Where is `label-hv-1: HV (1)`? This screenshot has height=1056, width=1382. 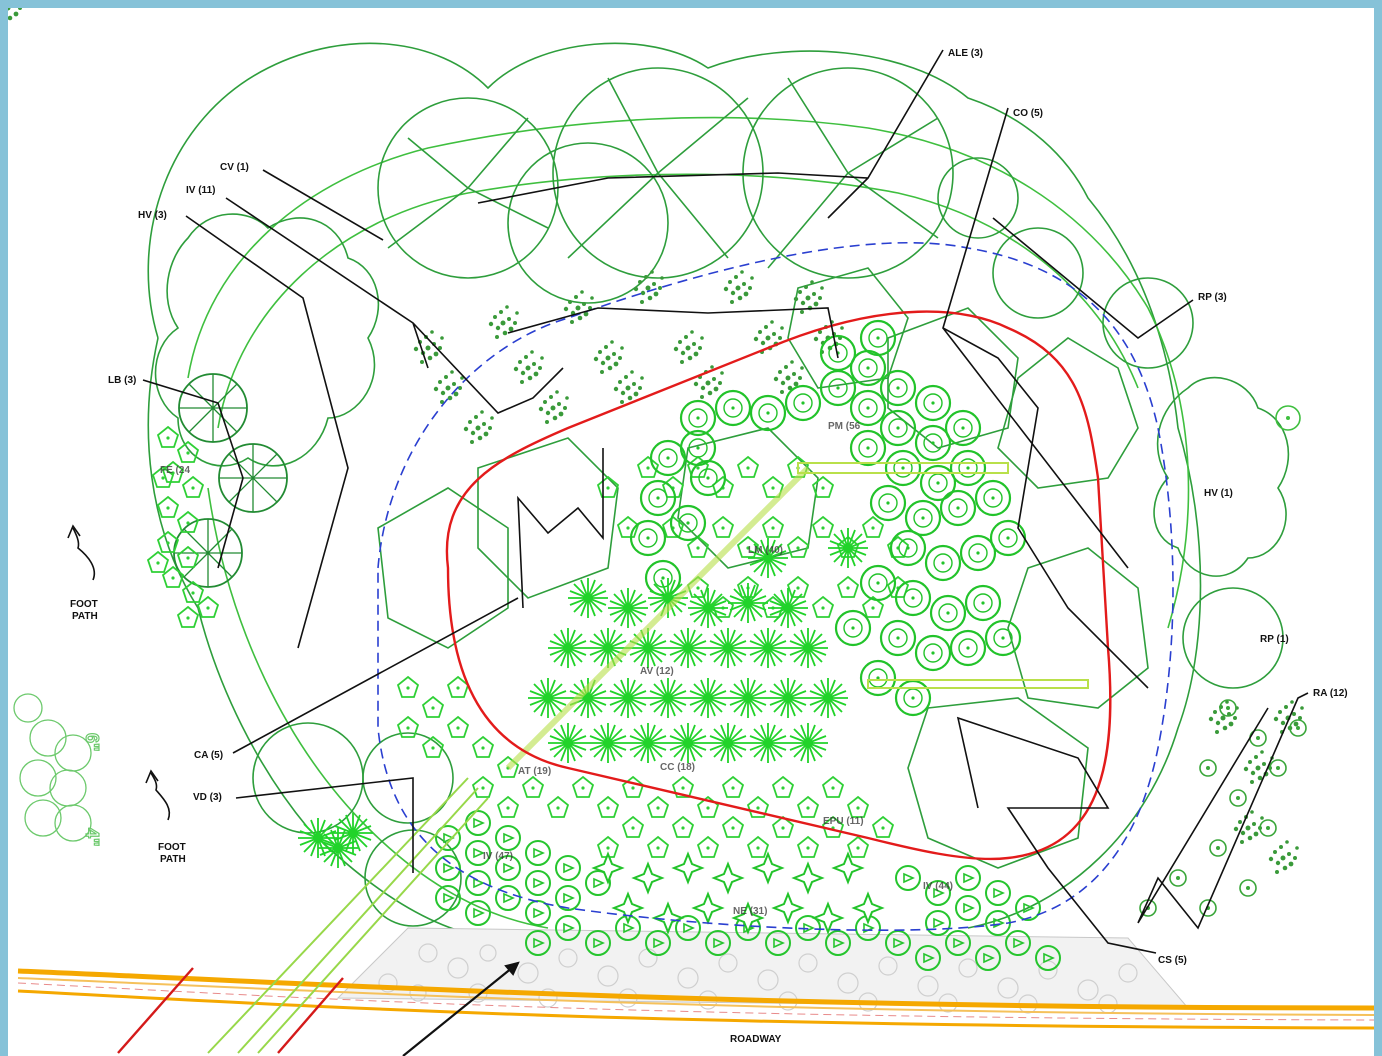
label-hv-1: HV (1) is located at coordinates (1218, 493).